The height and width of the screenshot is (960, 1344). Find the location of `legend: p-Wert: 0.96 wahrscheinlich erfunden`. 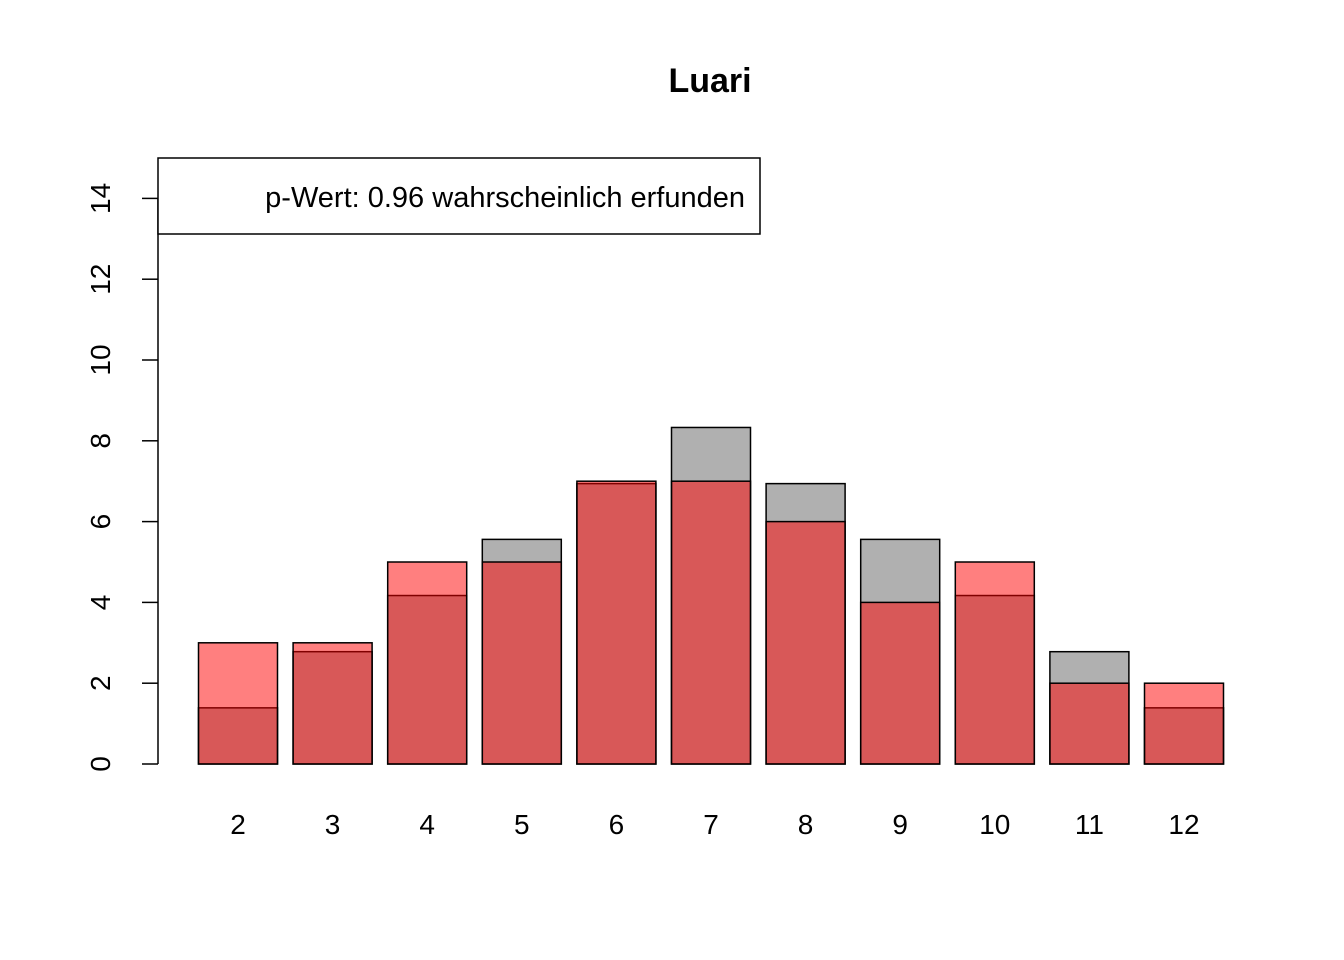

legend: p-Wert: 0.96 wahrscheinlich erfunden is located at coordinates (459, 196).